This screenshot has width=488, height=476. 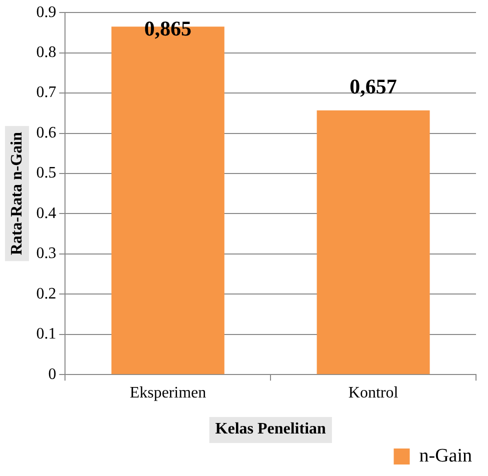 I want to click on y-tick-label: 0.8, so click(x=46, y=53).